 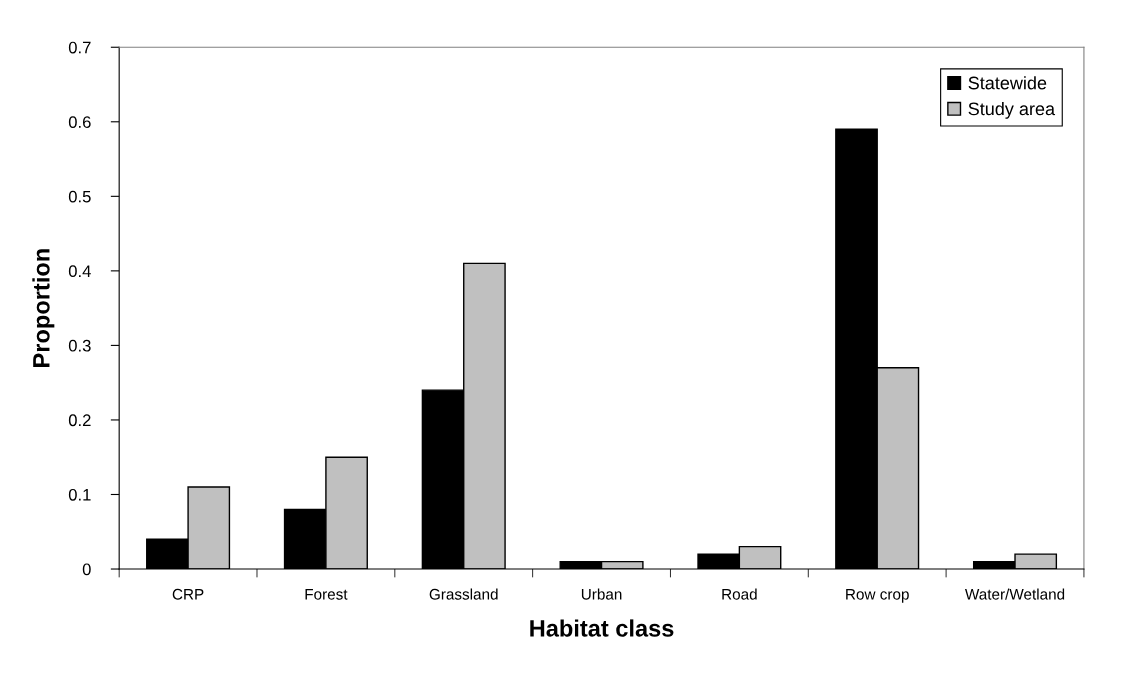 I want to click on y-tick-label: 0.1, so click(x=79, y=494).